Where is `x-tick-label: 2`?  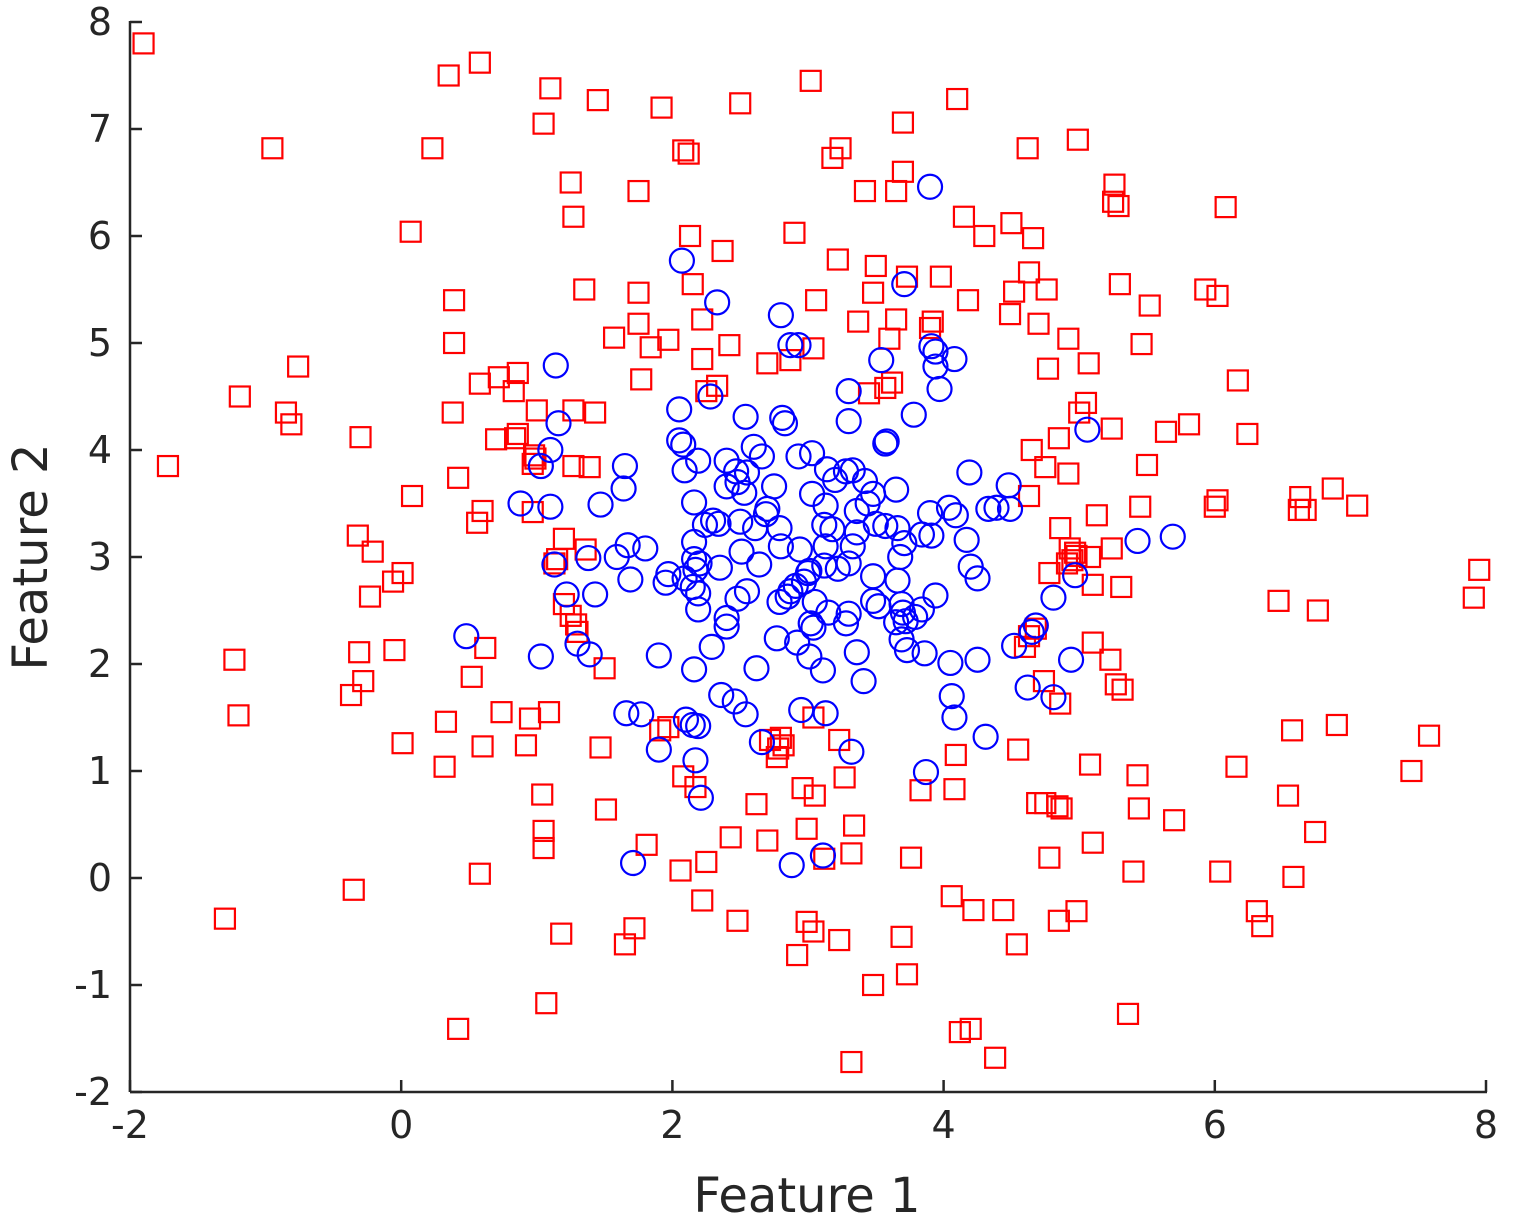 x-tick-label: 2 is located at coordinates (672, 1125).